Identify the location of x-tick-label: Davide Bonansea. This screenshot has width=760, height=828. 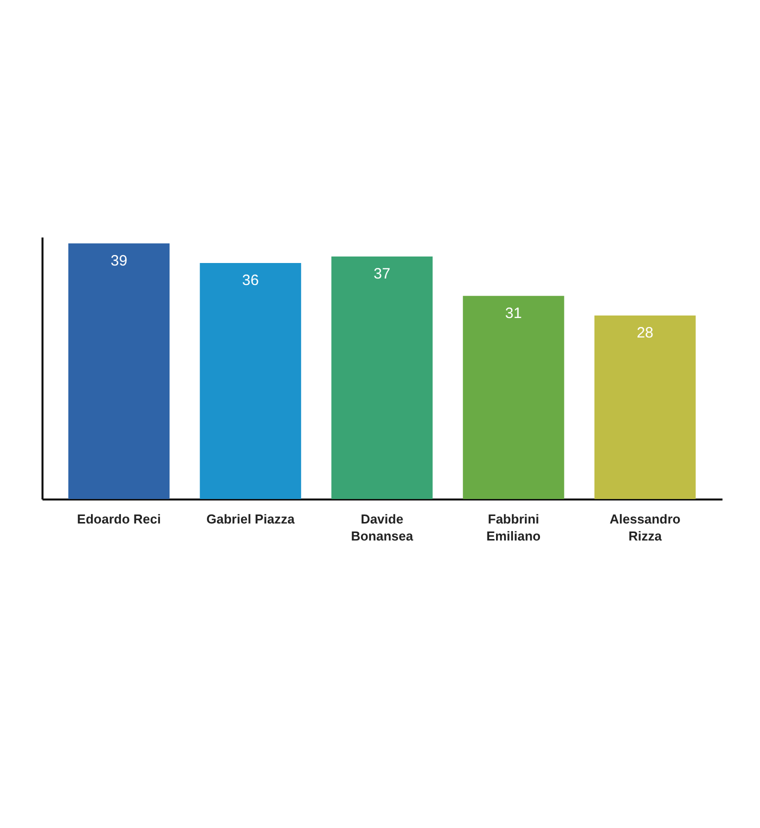
(382, 528).